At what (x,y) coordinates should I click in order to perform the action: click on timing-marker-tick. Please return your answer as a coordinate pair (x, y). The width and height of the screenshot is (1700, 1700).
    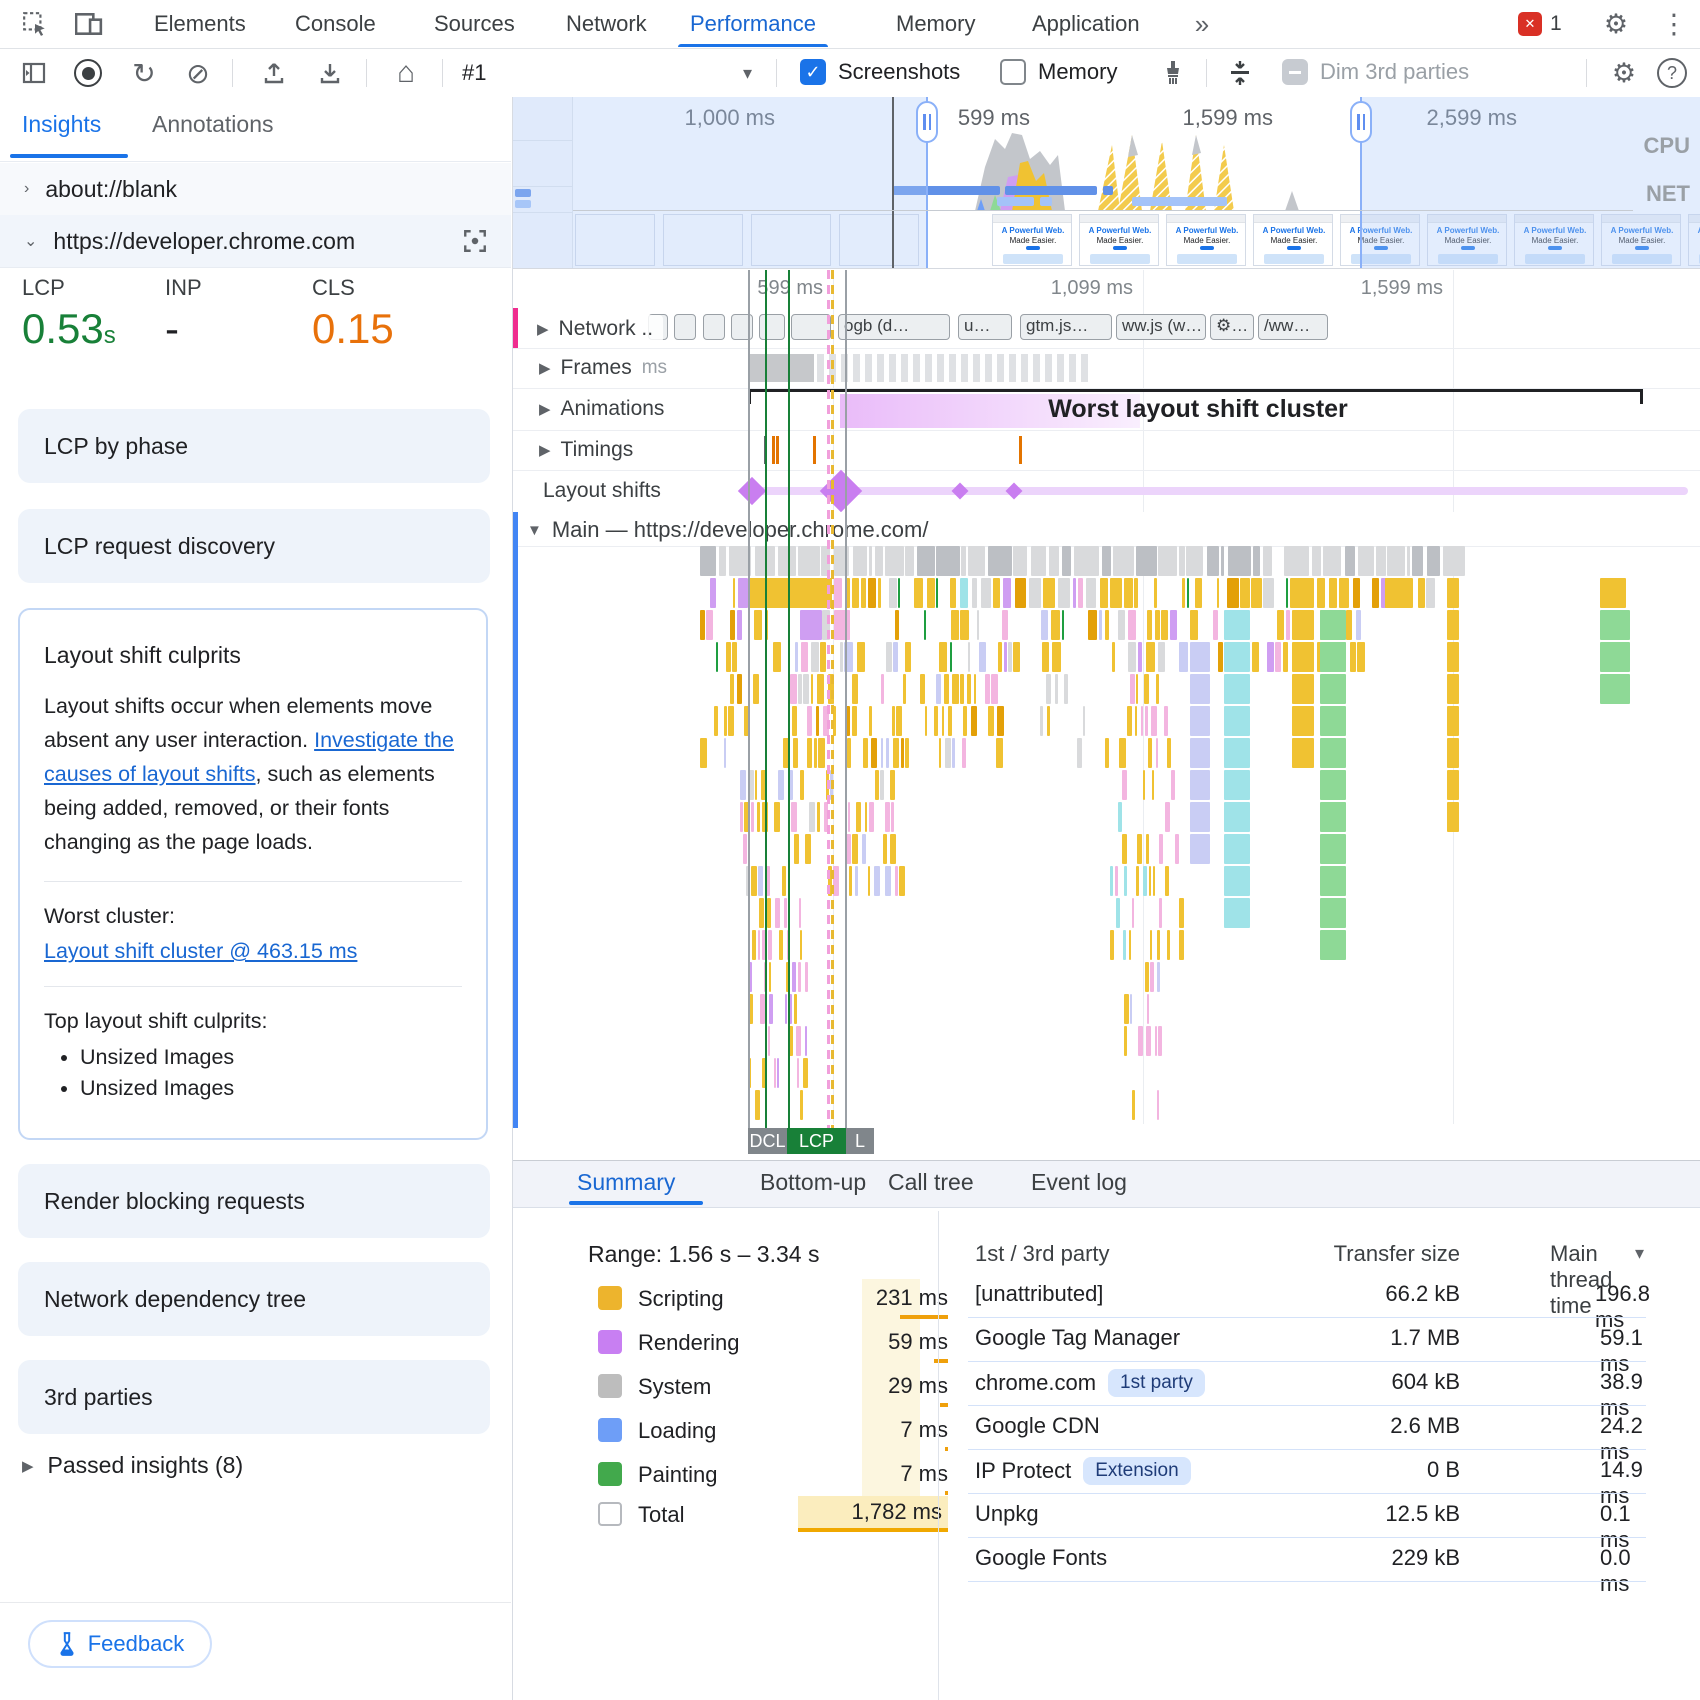
    Looking at the image, I should click on (773, 450).